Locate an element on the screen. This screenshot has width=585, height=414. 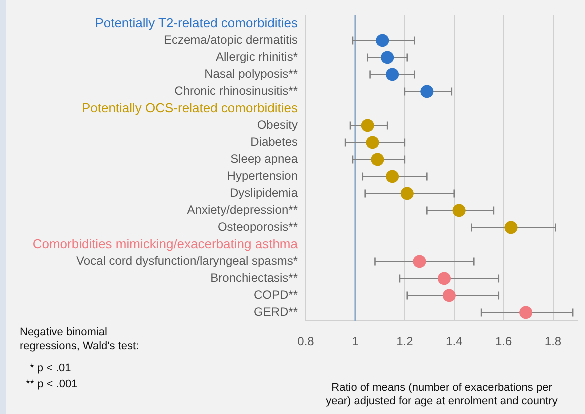
y-tick-label: Allergic rhinitis* is located at coordinates (257, 57).